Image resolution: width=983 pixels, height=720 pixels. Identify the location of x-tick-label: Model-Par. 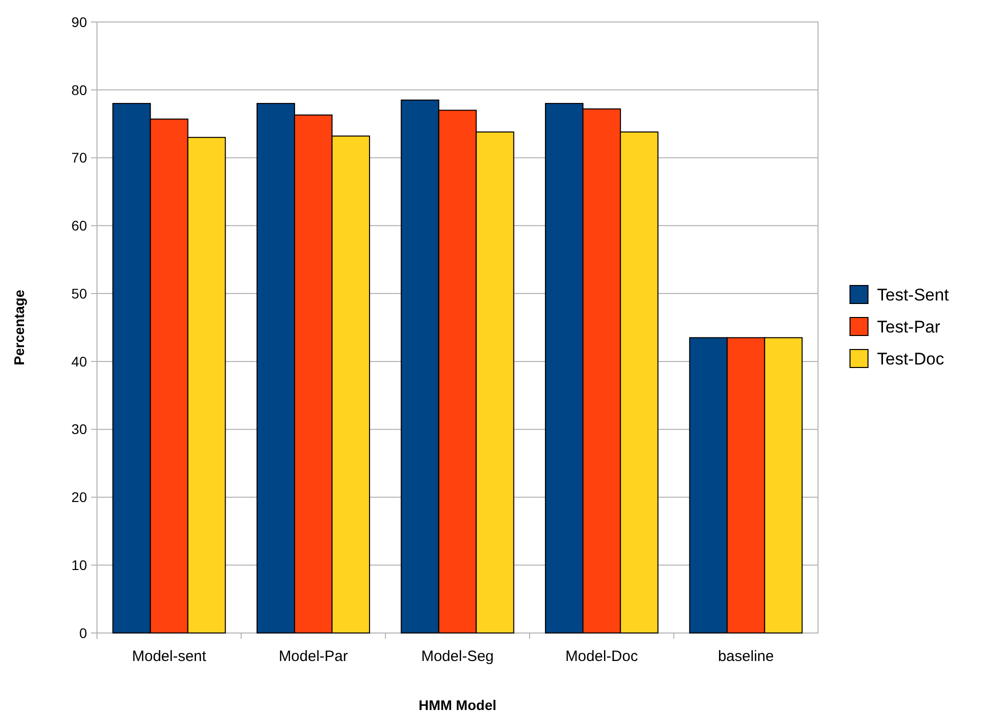
(313, 656).